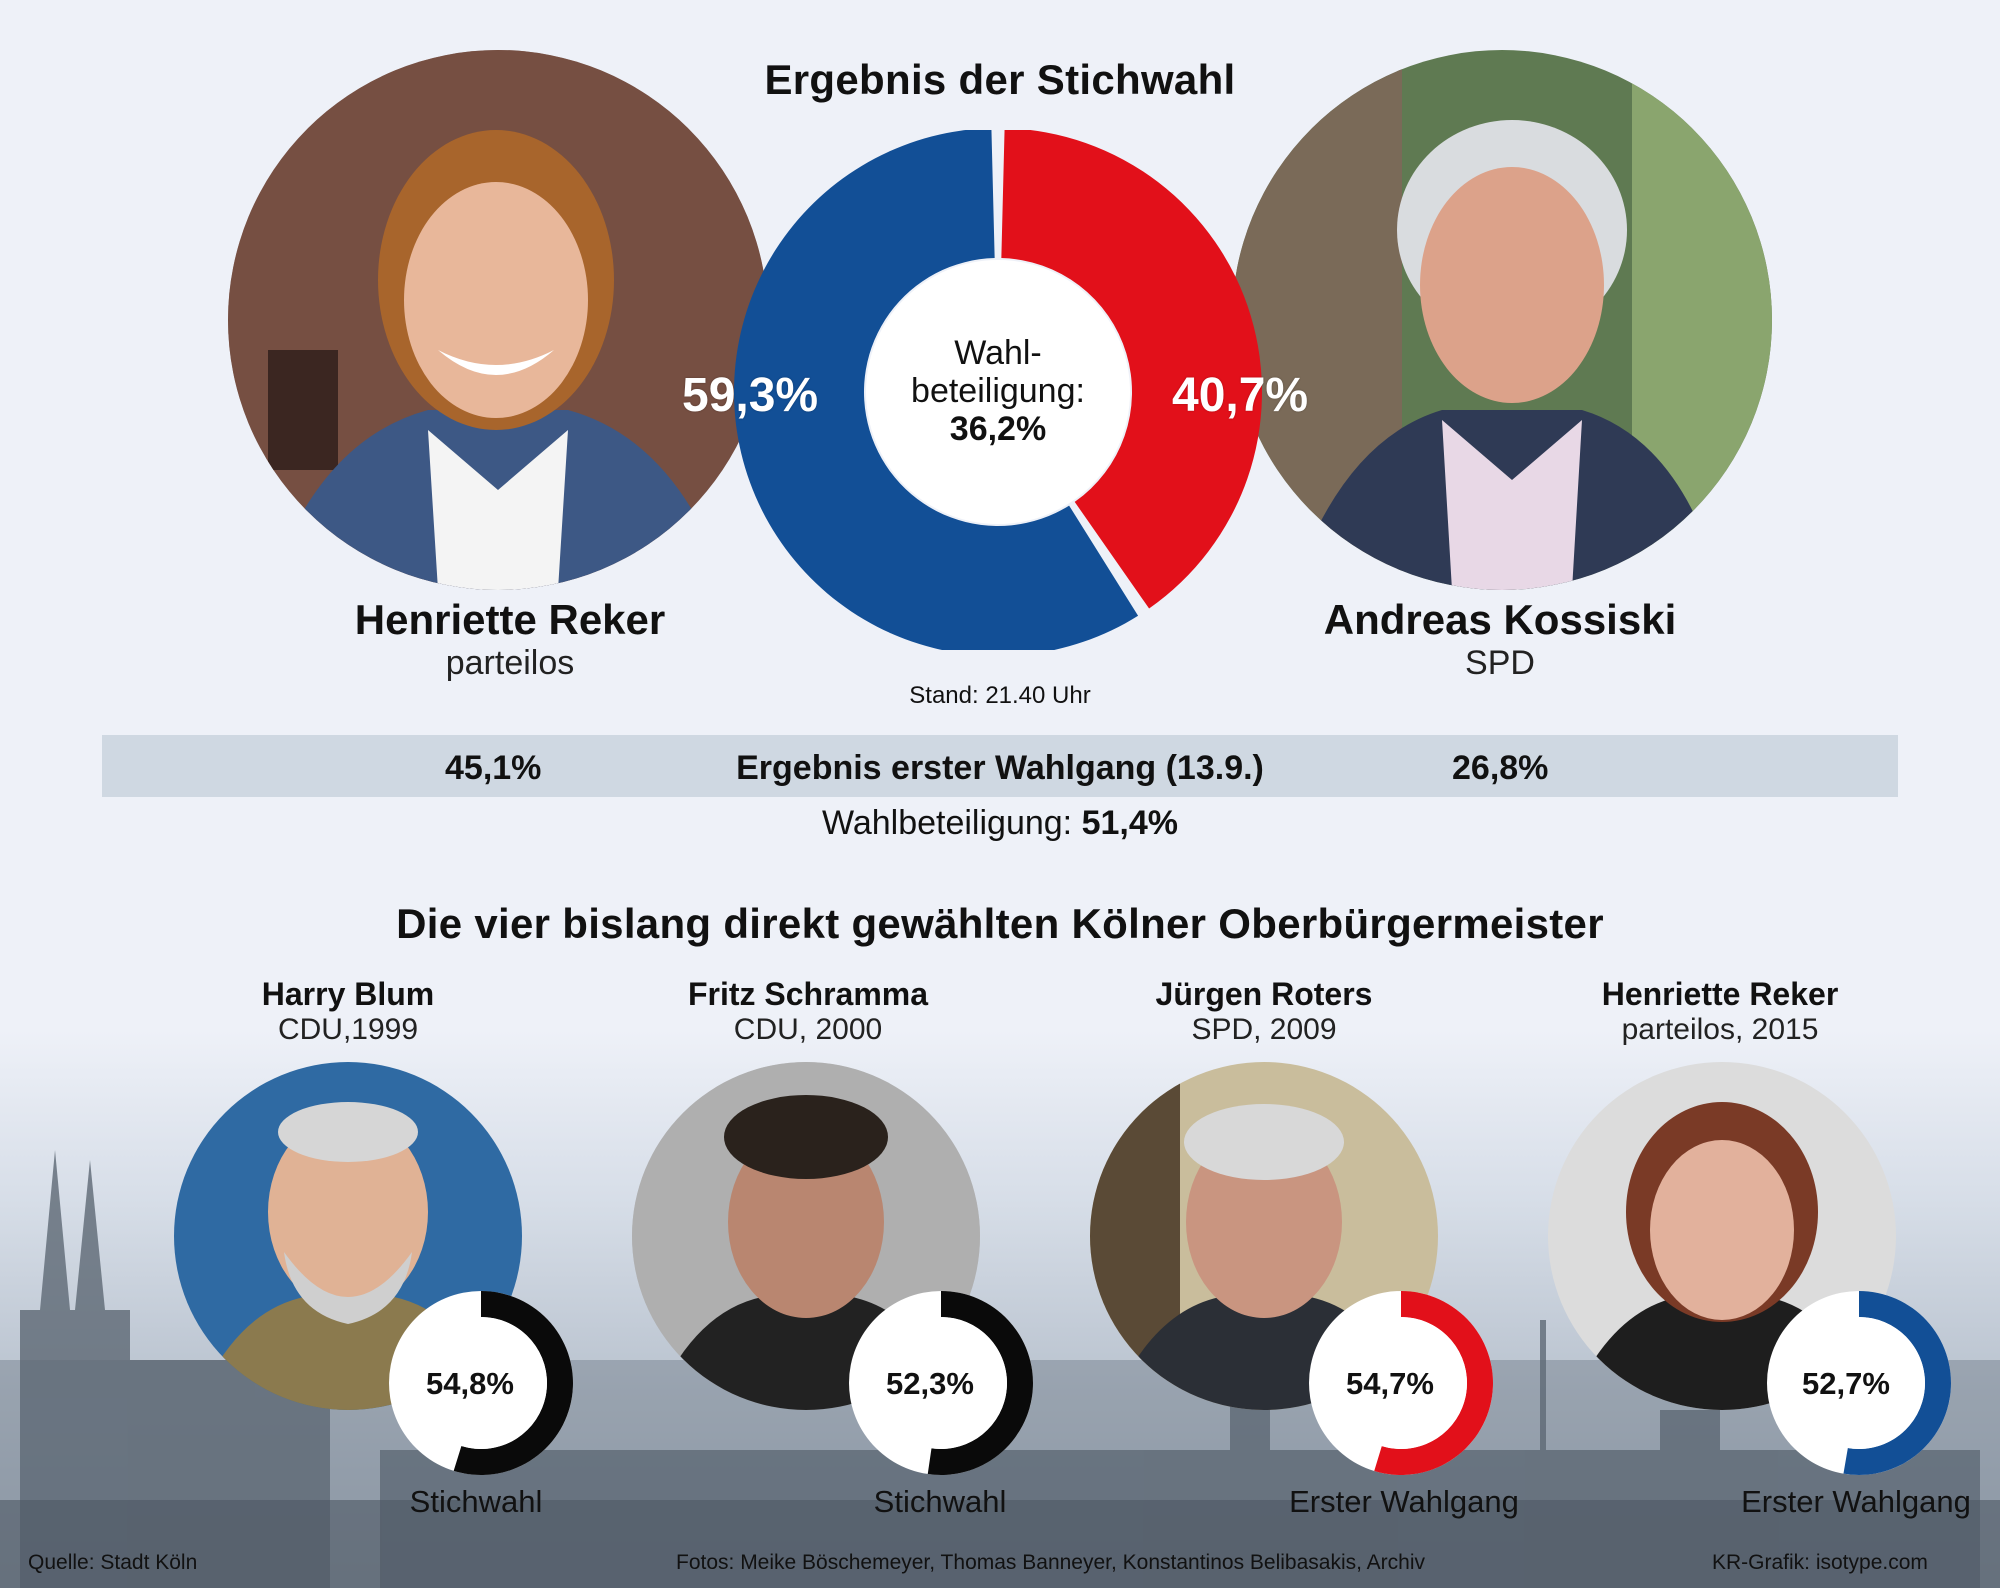 This screenshot has height=1588, width=2000. I want to click on mayor-party-year: CDU, 2000, so click(808, 1029).